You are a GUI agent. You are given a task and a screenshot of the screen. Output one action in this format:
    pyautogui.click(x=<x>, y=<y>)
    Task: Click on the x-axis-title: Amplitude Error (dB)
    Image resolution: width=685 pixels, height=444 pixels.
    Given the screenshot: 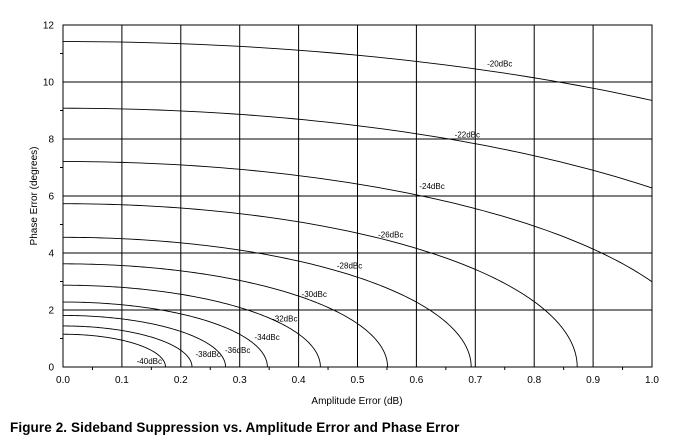 What is the action you would take?
    pyautogui.click(x=356, y=401)
    